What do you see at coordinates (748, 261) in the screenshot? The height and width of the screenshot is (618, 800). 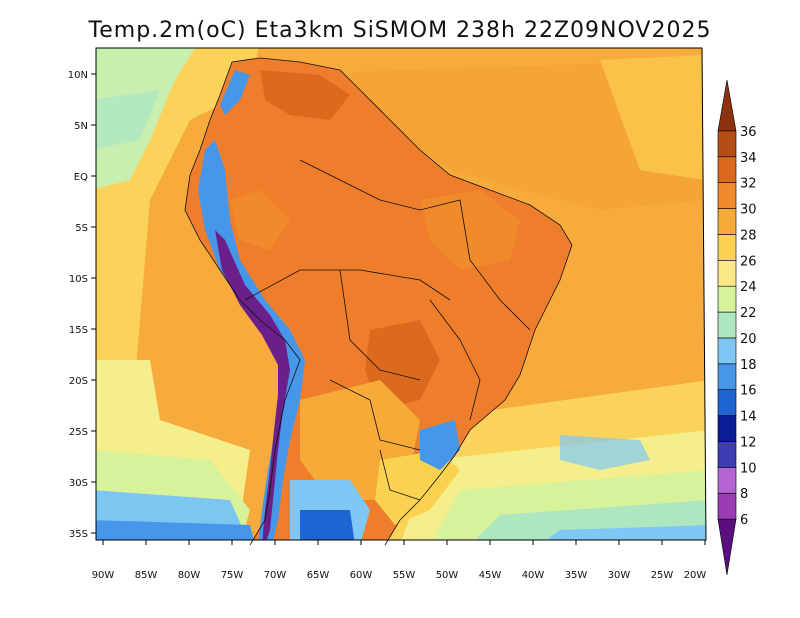 I see `colorbar-label: 26` at bounding box center [748, 261].